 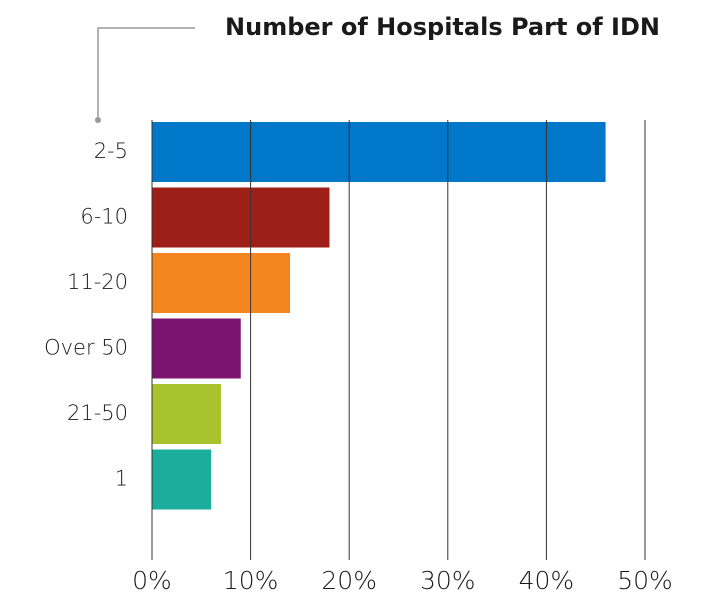 What do you see at coordinates (98, 120) in the screenshot?
I see `connector-dot` at bounding box center [98, 120].